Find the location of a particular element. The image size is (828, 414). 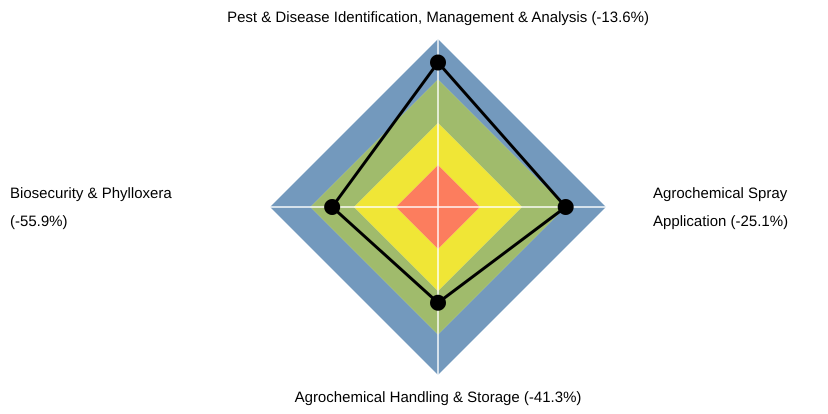

spoke-label: Pest & Disease Identification, Management & Analysis (-13.6%) is located at coordinates (438, 17).